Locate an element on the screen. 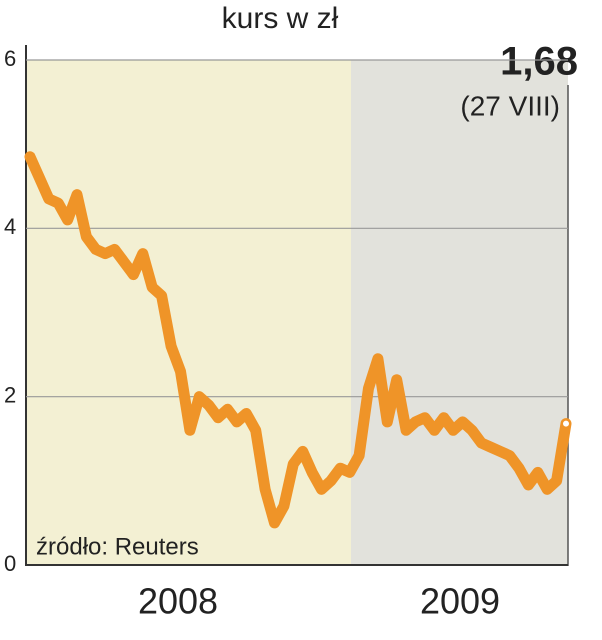 The width and height of the screenshot is (602, 640). y-tick-label: 2 is located at coordinates (10, 394).